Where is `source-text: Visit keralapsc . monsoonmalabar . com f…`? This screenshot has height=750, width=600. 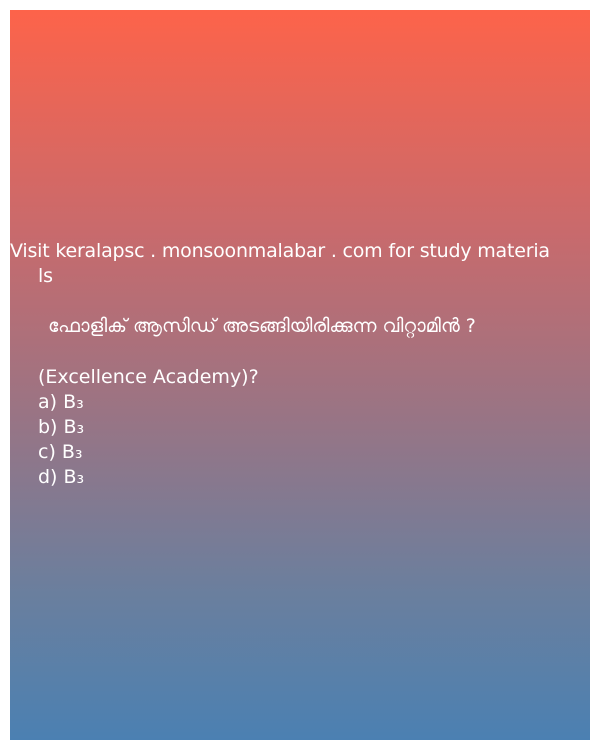 source-text: Visit keralapsc . monsoonmalabar . com f… is located at coordinates (300, 264).